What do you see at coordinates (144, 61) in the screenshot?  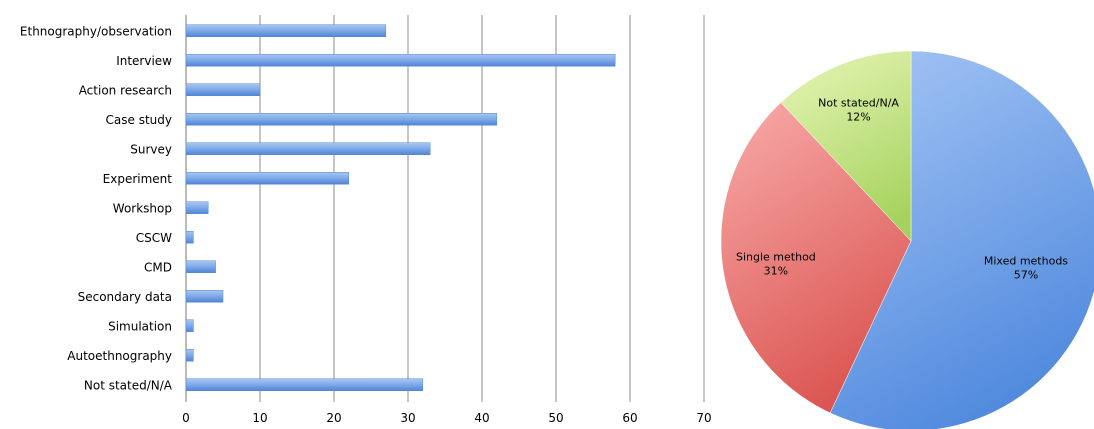 I see `category-label-interview: Interview` at bounding box center [144, 61].